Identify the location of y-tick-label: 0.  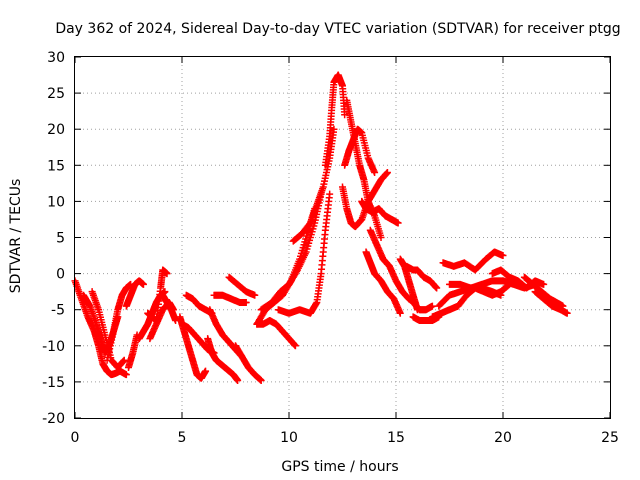
(60, 275).